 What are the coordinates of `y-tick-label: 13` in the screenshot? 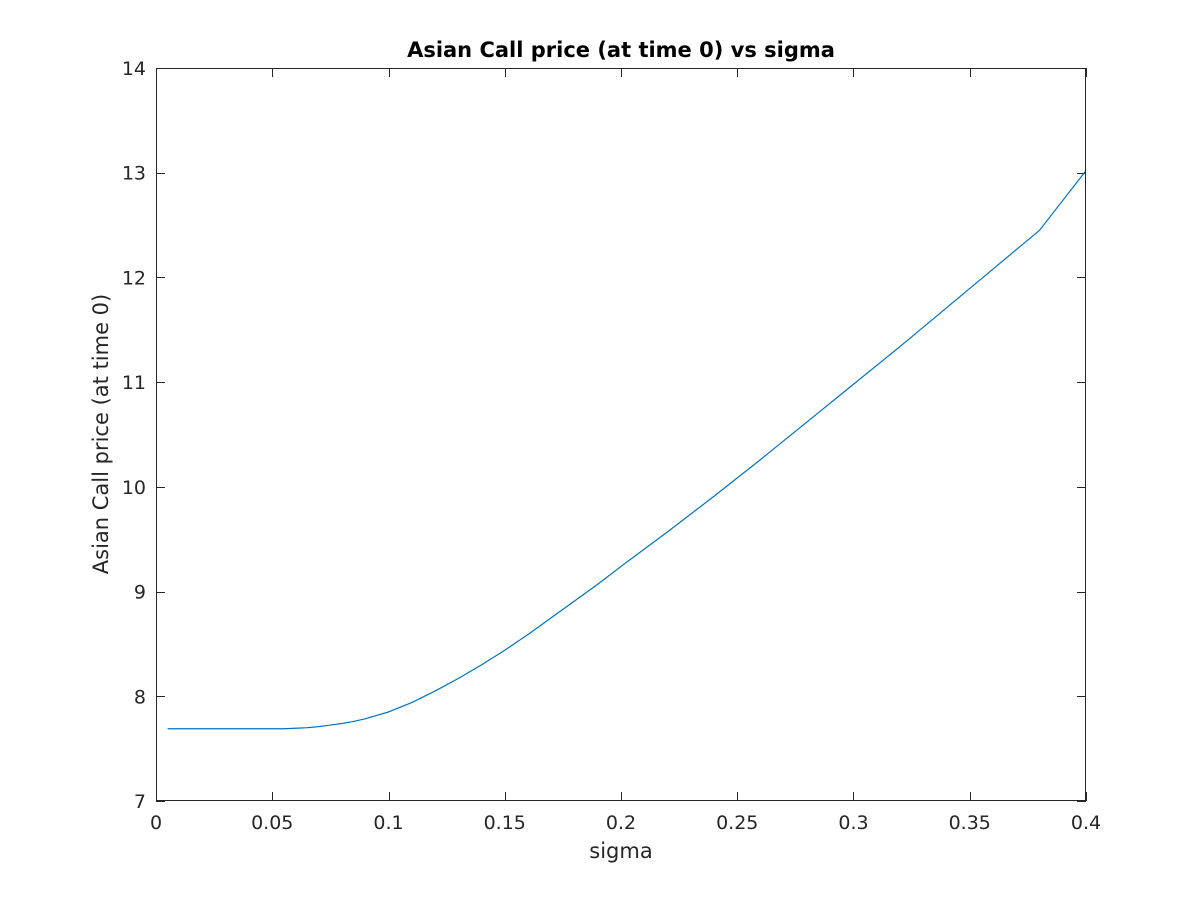 It's located at (134, 174).